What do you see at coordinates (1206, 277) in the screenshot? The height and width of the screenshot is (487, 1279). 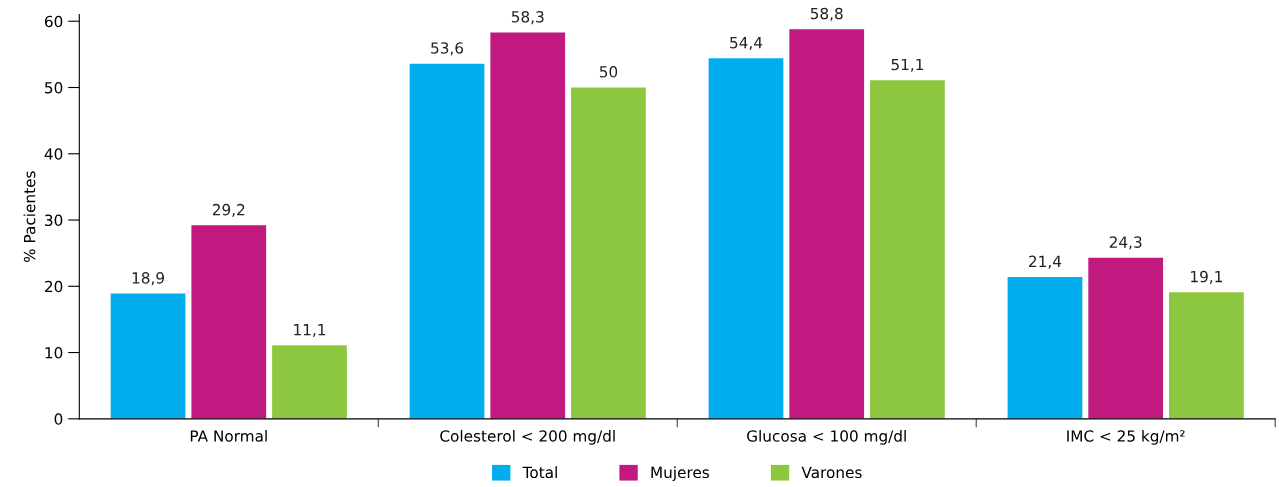 I see `data-label: 19,1` at bounding box center [1206, 277].